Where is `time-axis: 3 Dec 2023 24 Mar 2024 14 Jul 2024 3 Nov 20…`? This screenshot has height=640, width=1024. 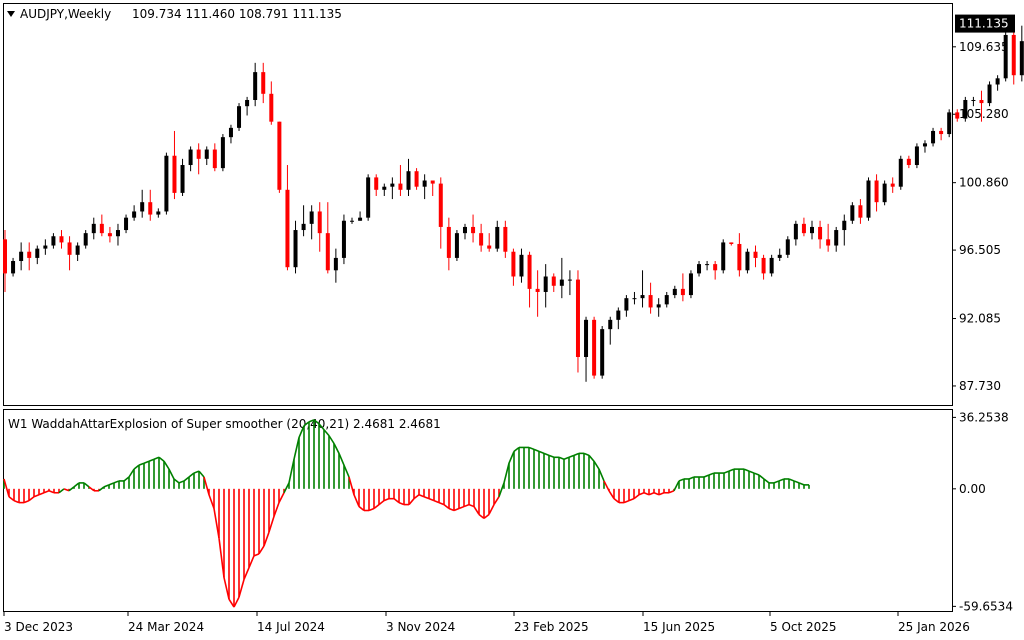
time-axis: 3 Dec 2023 24 Mar 2024 14 Jul 2024 3 Nov 20… is located at coordinates (486, 622).